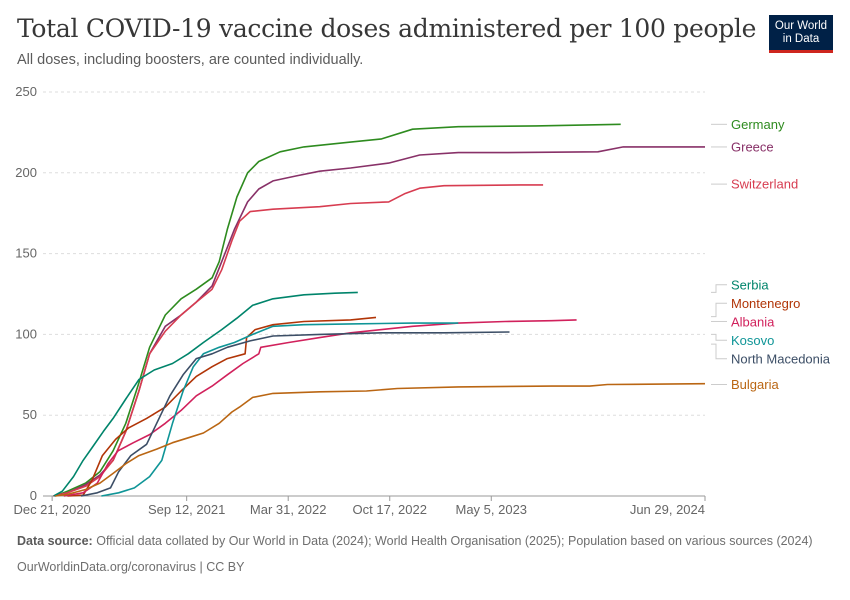  Describe the element at coordinates (758, 124) in the screenshot. I see `series-label: Germany` at that location.